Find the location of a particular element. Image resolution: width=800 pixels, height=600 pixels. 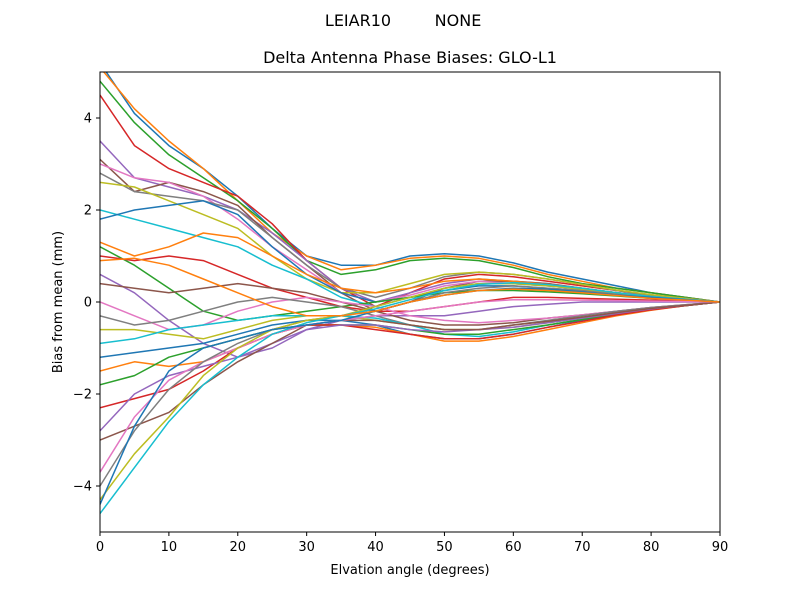

x-tick-label: 50 is located at coordinates (444, 547).